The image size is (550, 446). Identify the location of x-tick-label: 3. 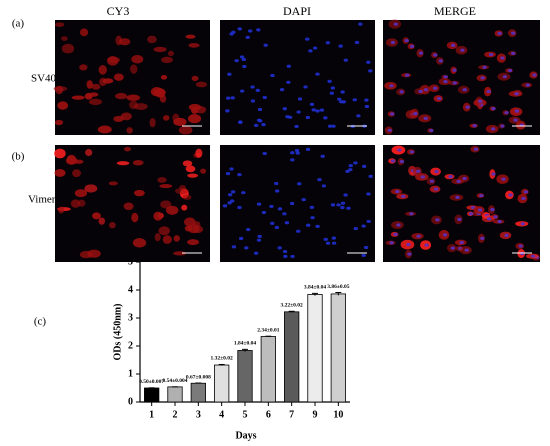
(198, 414).